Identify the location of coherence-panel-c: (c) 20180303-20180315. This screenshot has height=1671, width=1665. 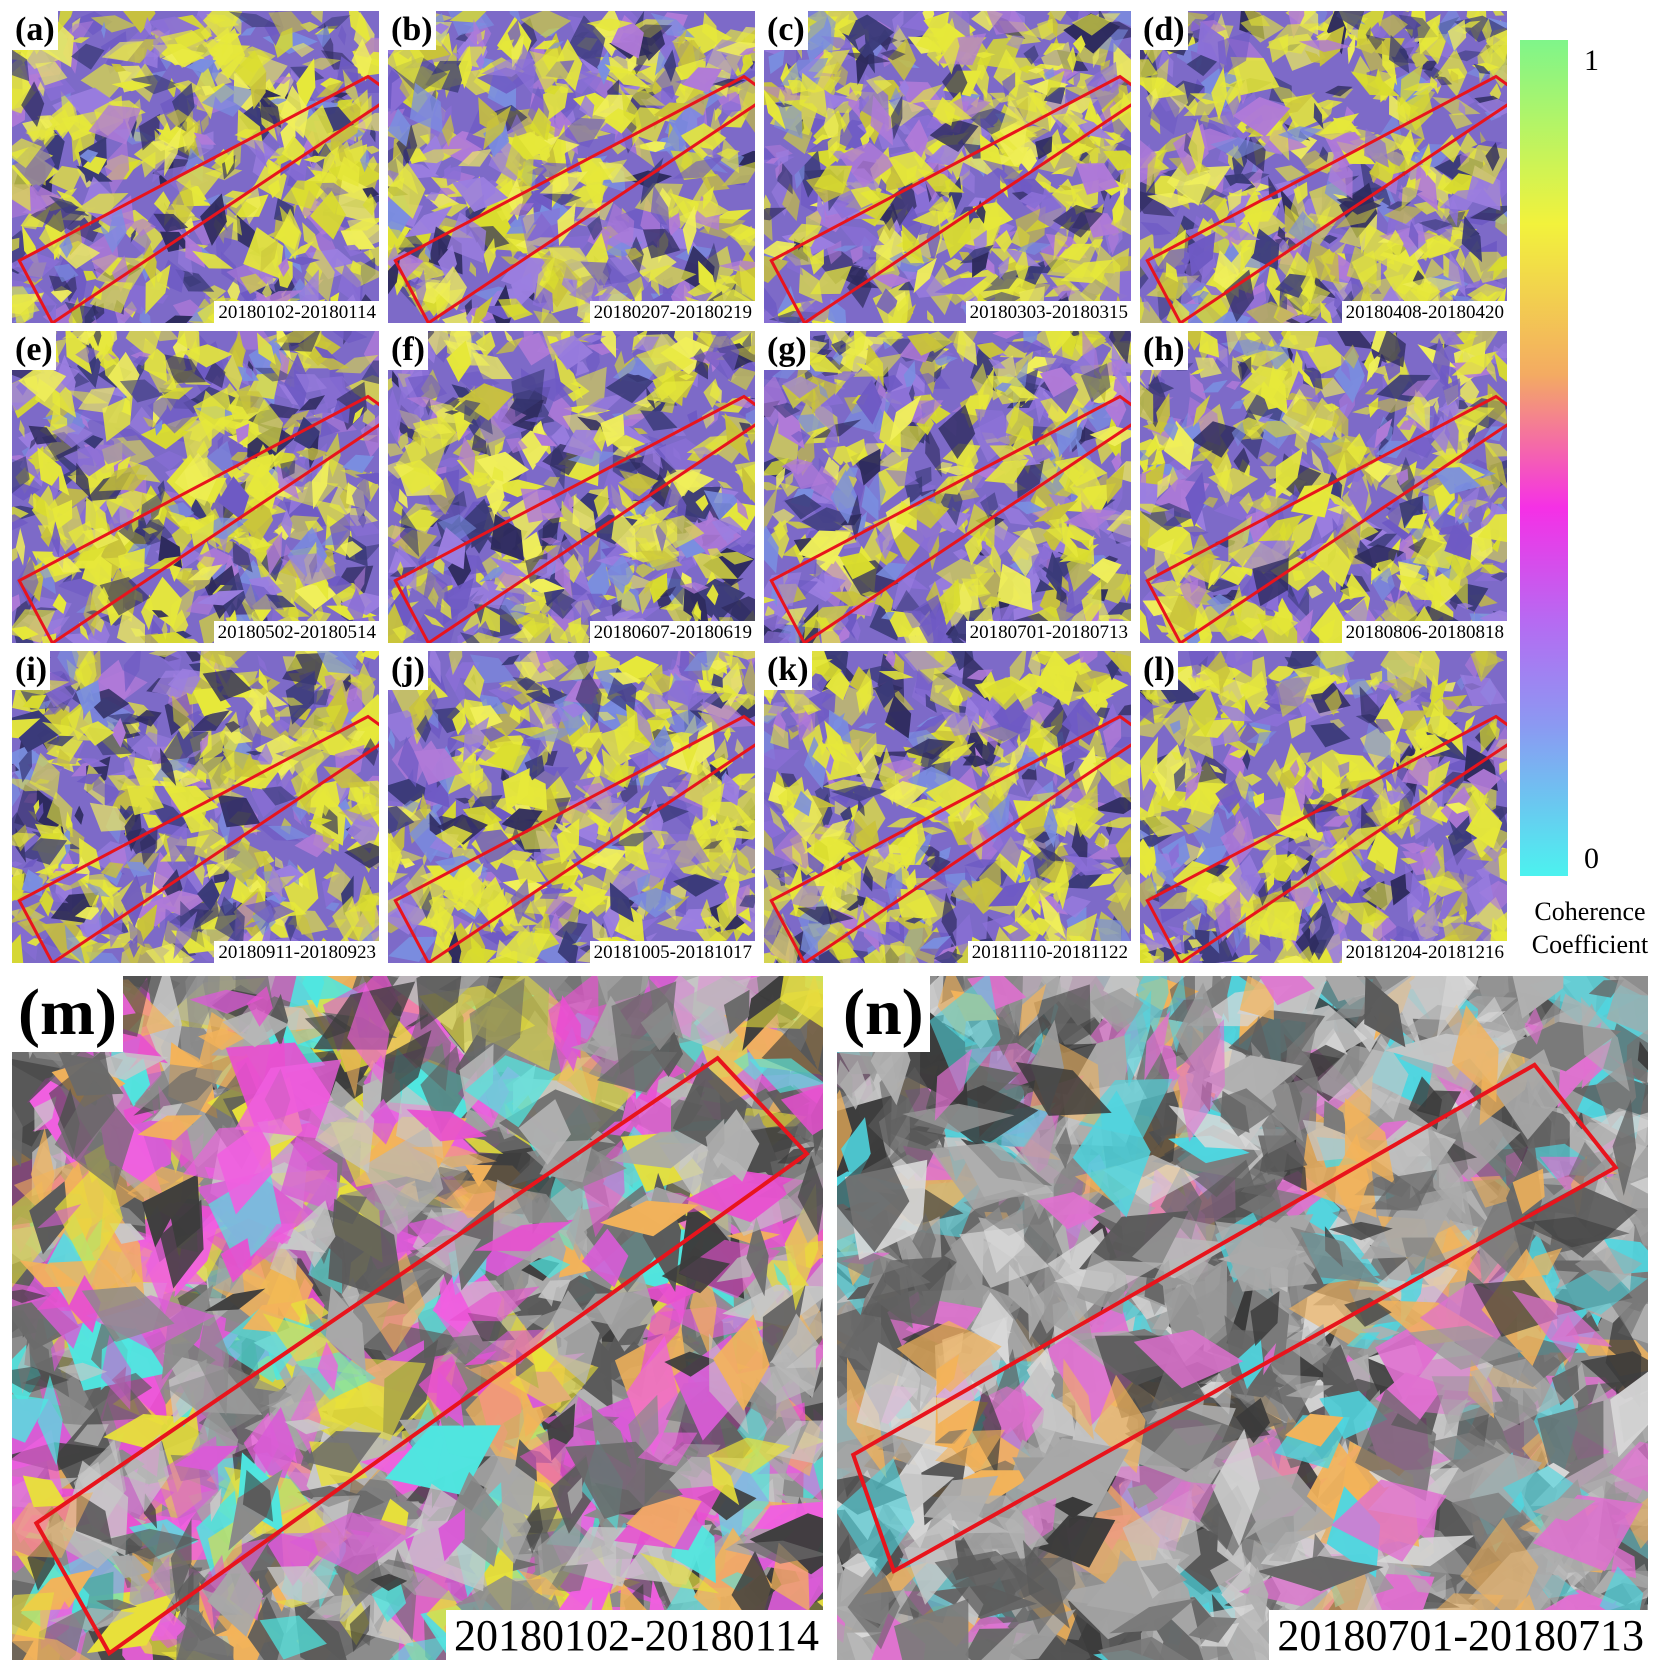
(947, 167).